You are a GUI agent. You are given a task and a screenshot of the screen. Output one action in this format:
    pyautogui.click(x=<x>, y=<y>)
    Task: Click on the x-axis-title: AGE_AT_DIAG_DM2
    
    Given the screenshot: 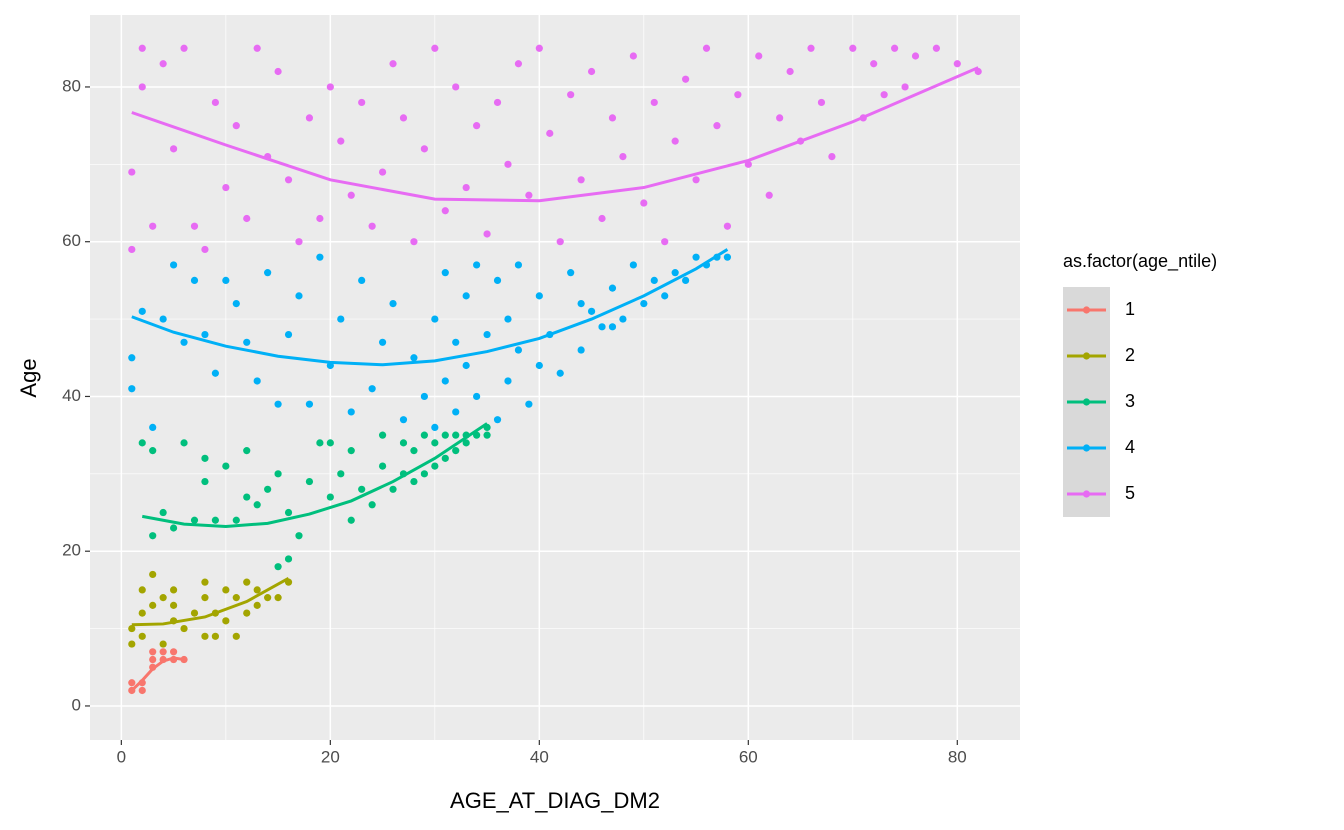 What is the action you would take?
    pyautogui.click(x=555, y=800)
    